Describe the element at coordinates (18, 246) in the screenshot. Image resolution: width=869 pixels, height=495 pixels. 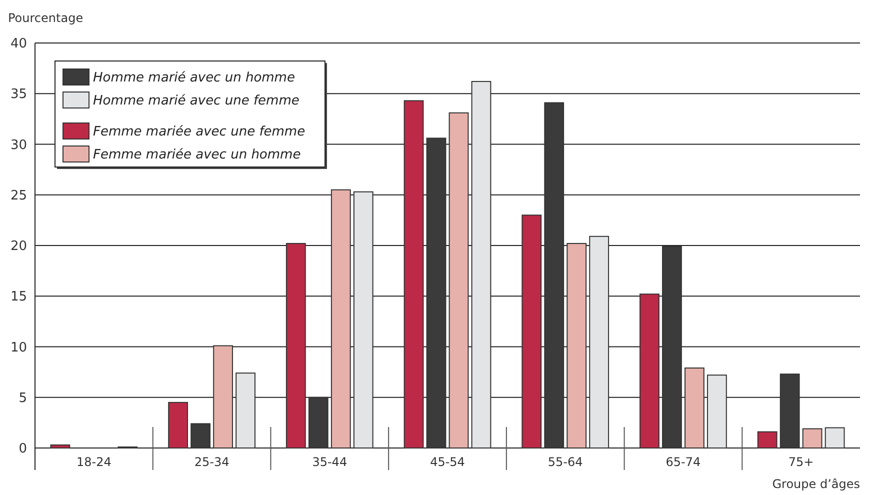
I see `y-tick-label: 20` at that location.